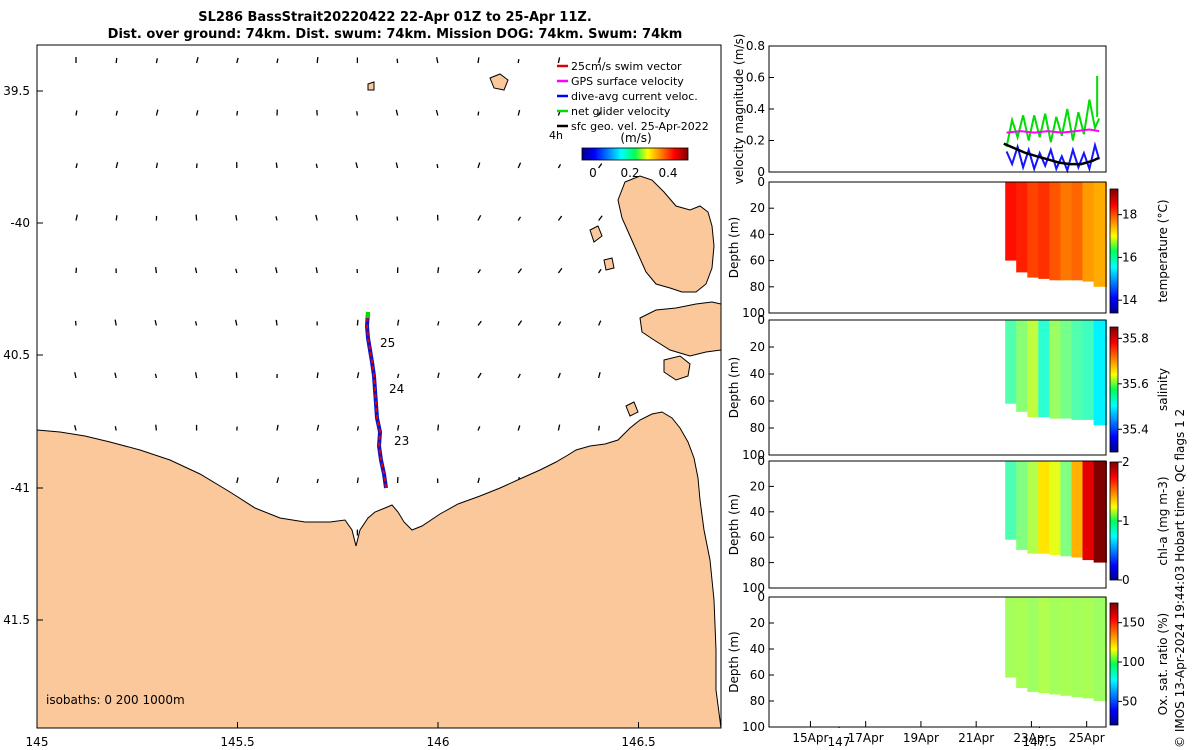  What do you see at coordinates (680, 329) in the screenshot?
I see `land-cape-barren-island` at bounding box center [680, 329].